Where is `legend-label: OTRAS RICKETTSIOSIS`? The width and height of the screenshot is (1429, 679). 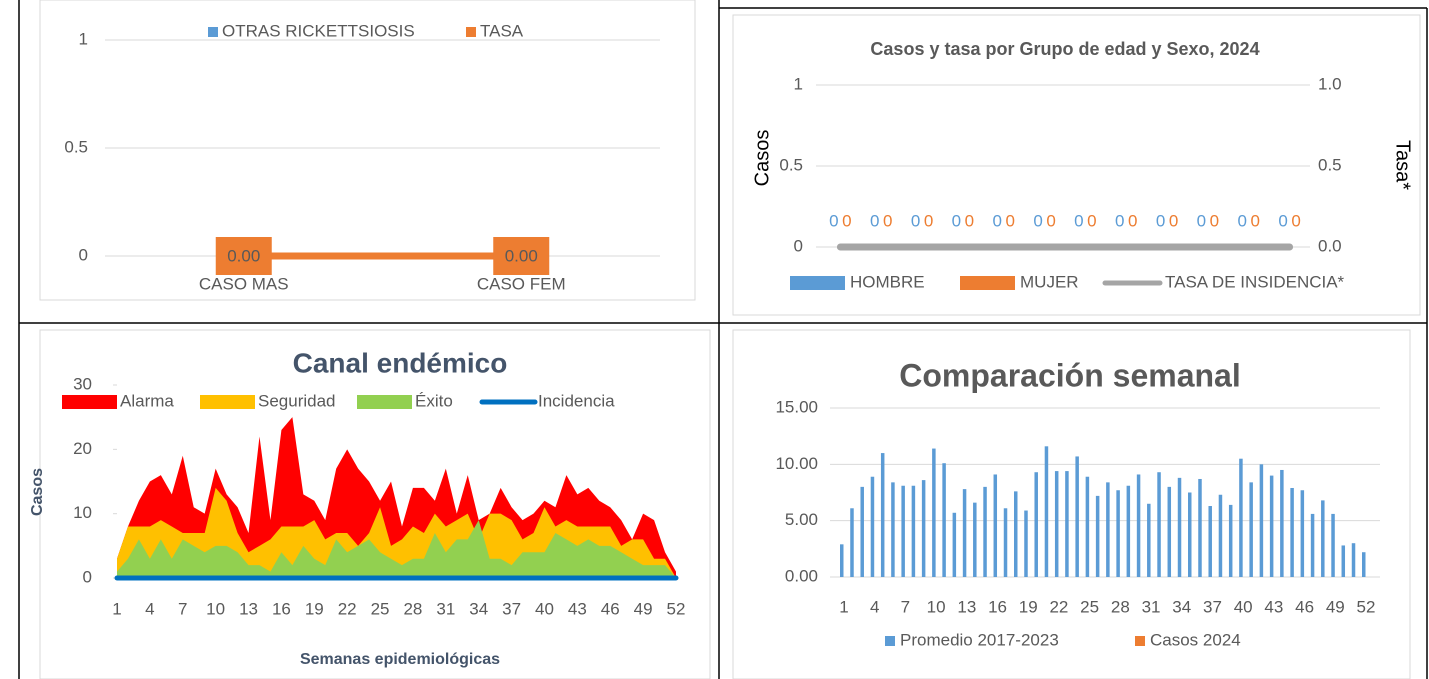 legend-label: OTRAS RICKETTSIOSIS is located at coordinates (318, 30).